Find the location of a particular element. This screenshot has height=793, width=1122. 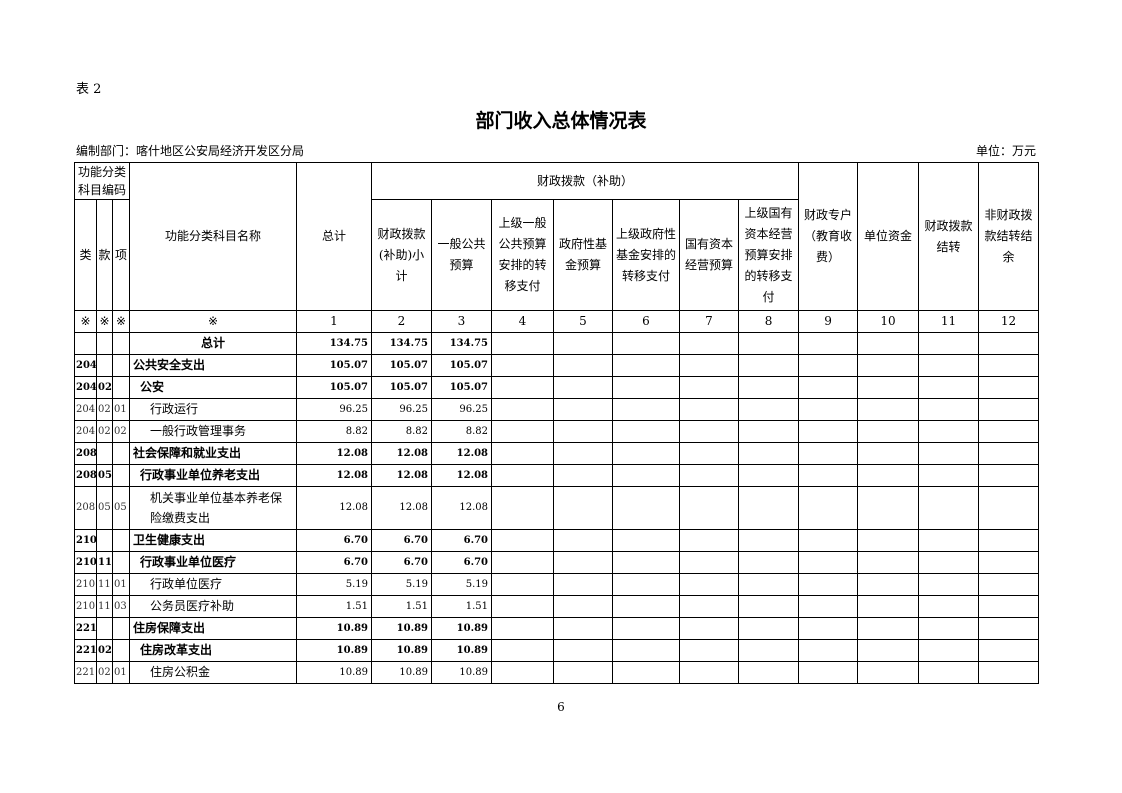

cell-kuan: 11 is located at coordinates (104, 562).